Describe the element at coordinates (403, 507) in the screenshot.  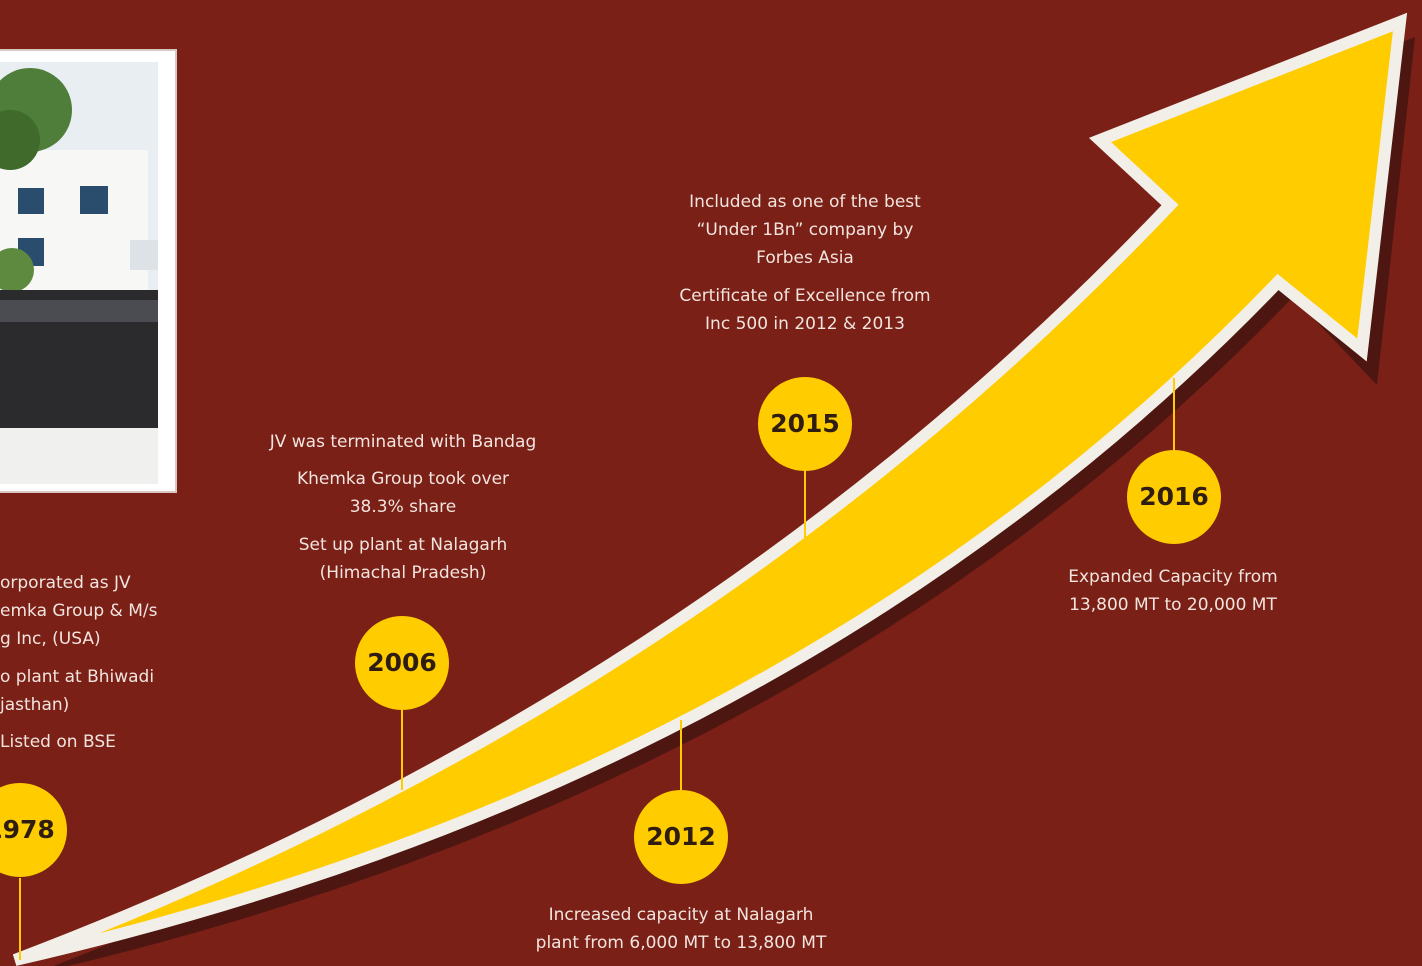
I see `note: 38.3% share` at that location.